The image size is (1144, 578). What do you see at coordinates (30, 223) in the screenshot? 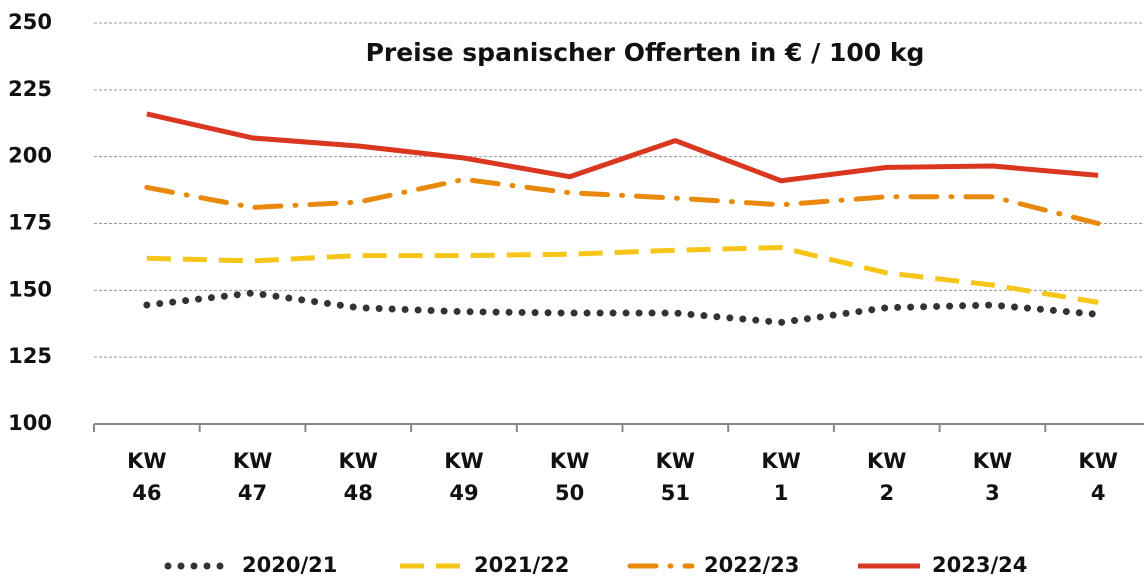
I see `y-tick-label: 175` at bounding box center [30, 223].